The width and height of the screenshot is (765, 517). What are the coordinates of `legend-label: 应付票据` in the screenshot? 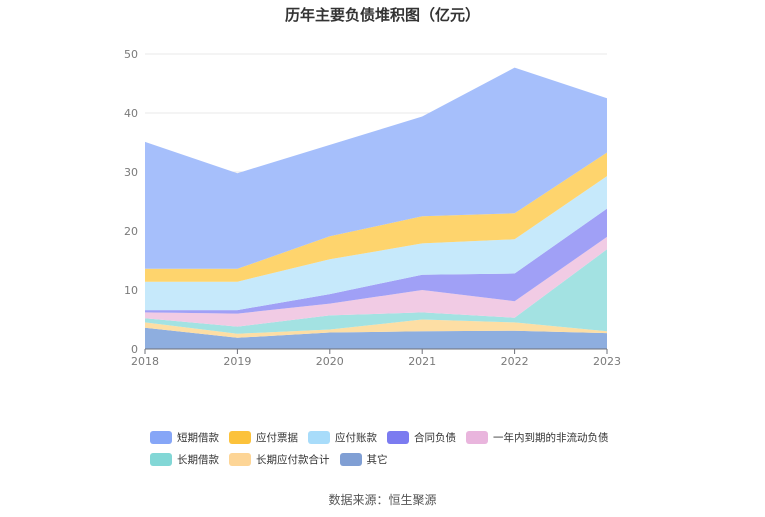 It's located at (277, 437).